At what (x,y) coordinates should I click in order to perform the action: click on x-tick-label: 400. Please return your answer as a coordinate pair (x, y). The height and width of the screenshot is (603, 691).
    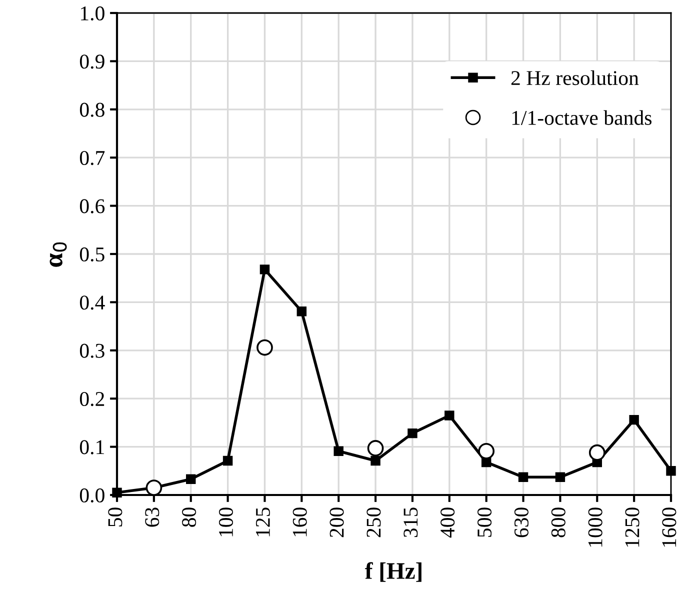
    Looking at the image, I should click on (447, 523).